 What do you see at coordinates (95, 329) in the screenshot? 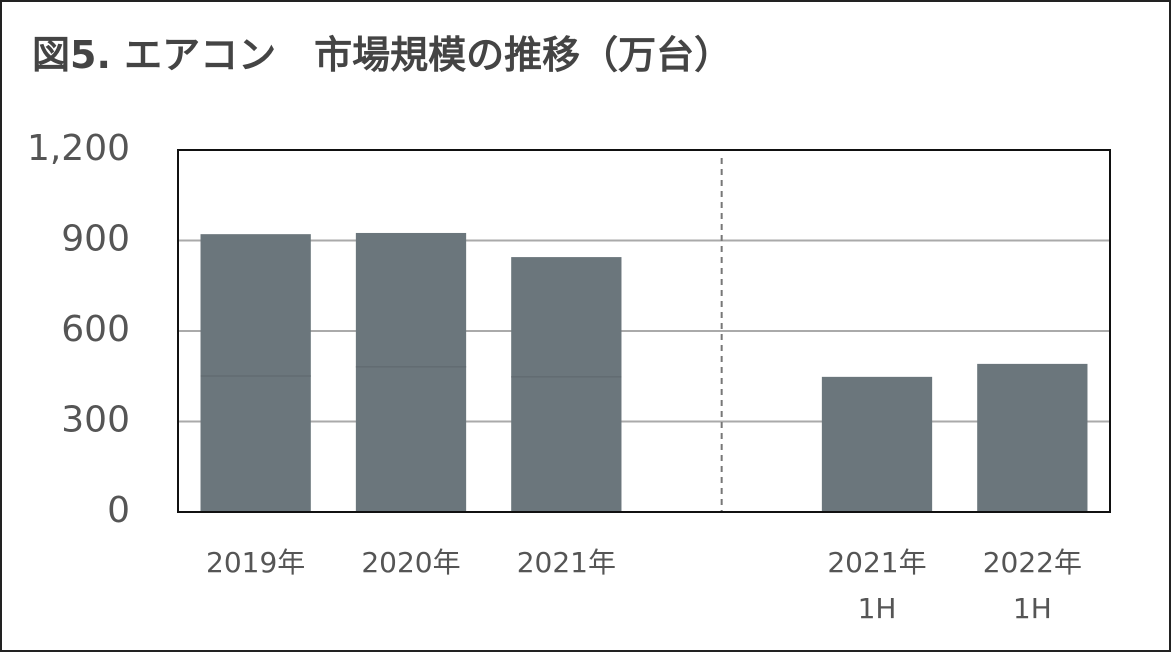
I see `y-tick-label: 600` at bounding box center [95, 329].